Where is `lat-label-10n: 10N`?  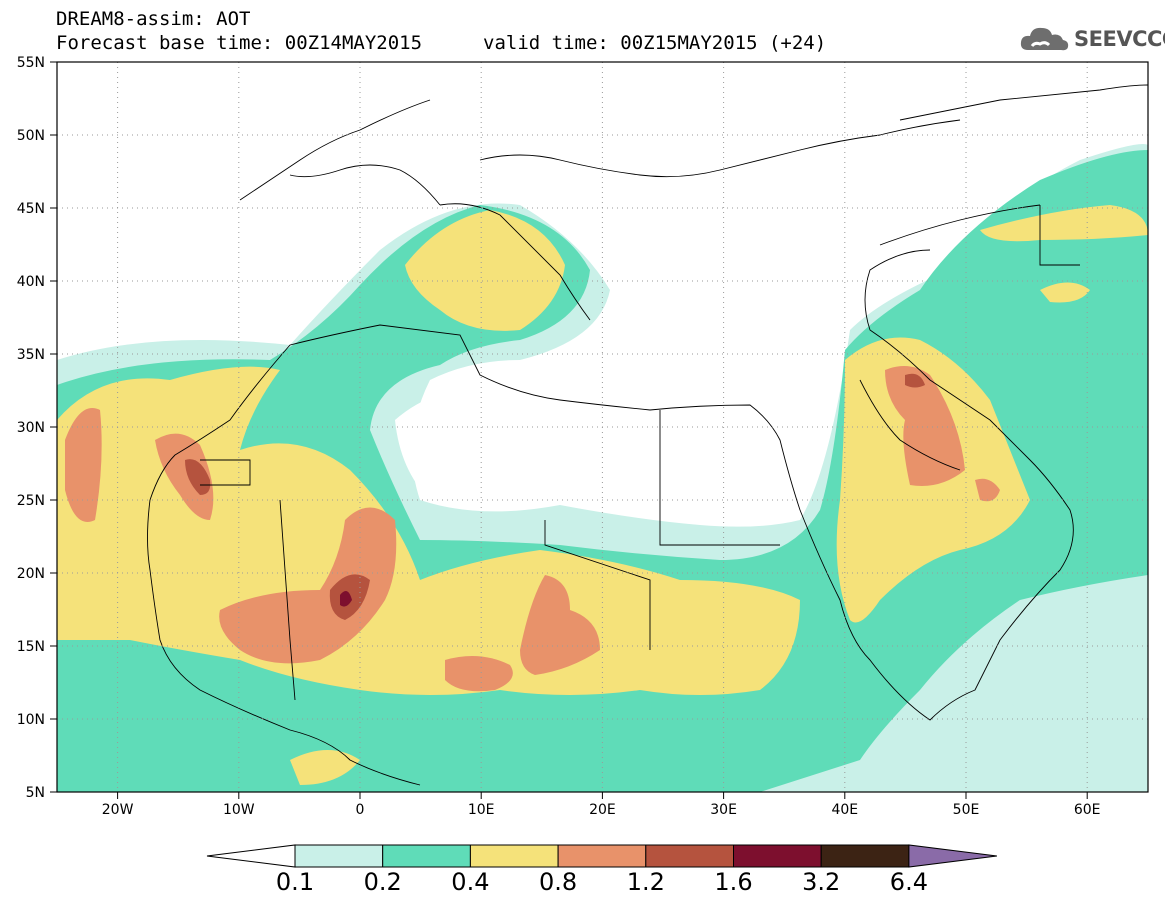
lat-label-10n: 10N is located at coordinates (31, 720).